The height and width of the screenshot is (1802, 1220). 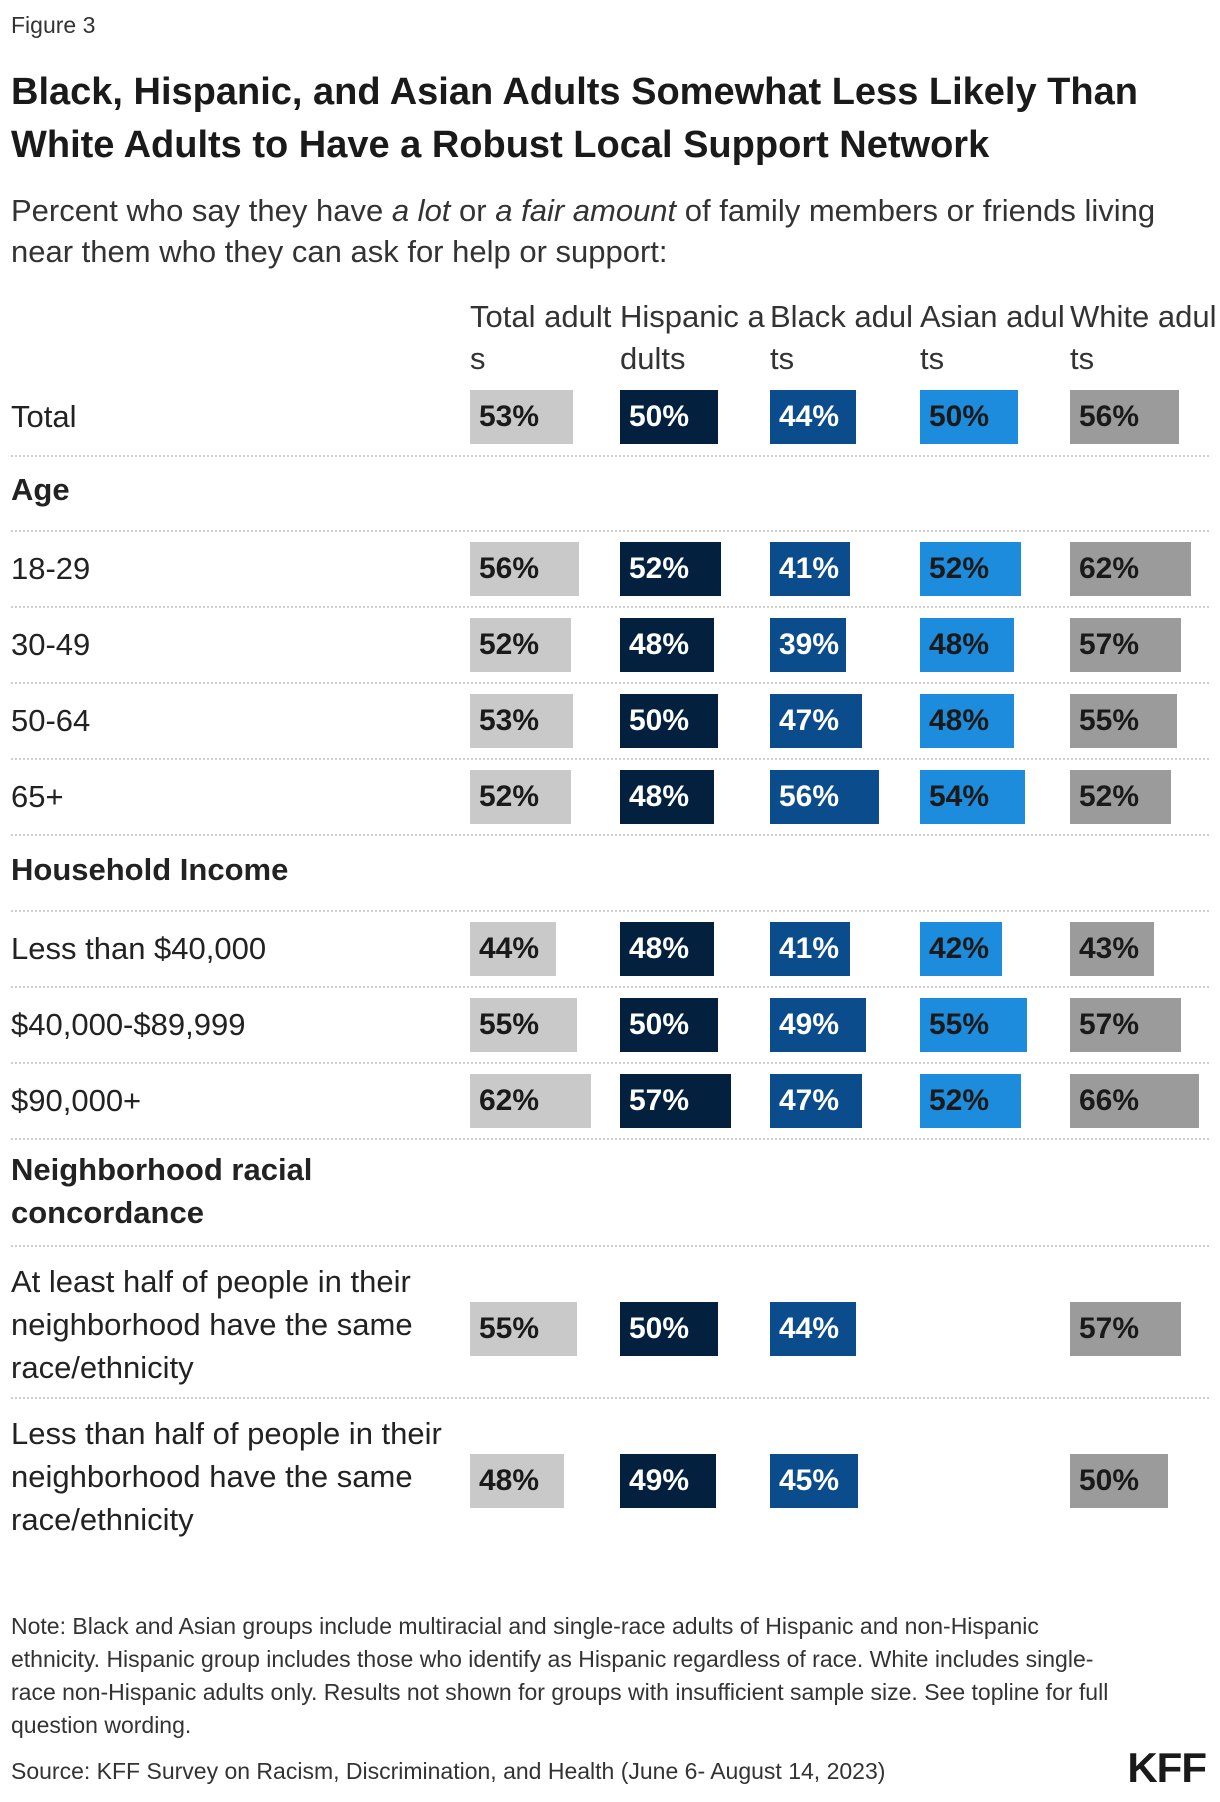 What do you see at coordinates (44, 416) in the screenshot?
I see `row-label-total: Total` at bounding box center [44, 416].